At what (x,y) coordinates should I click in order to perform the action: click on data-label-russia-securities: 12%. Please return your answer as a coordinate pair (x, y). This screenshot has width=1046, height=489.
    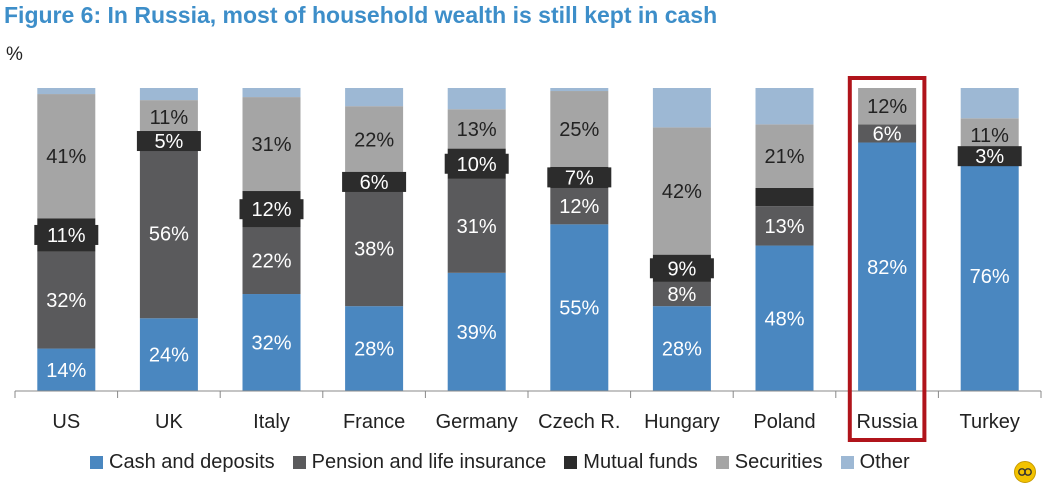
    Looking at the image, I should click on (887, 107).